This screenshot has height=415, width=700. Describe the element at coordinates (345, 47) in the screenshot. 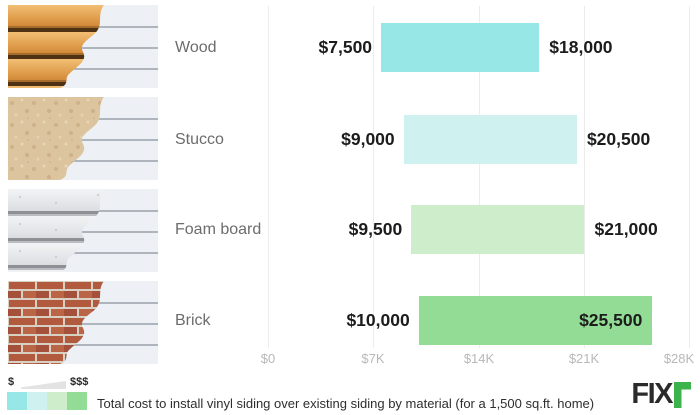

I see `min-value-label: $7,500` at that location.